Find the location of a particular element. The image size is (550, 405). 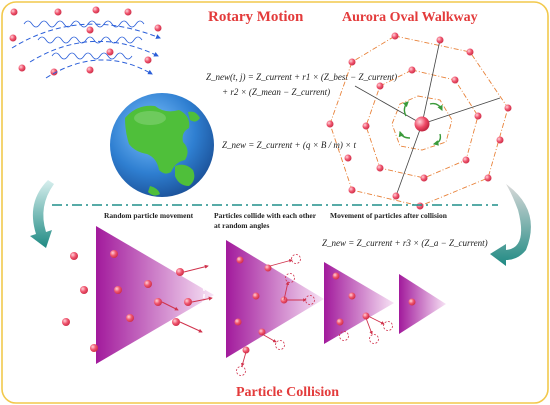

stage-2-ghost-particles is located at coordinates (275, 315).